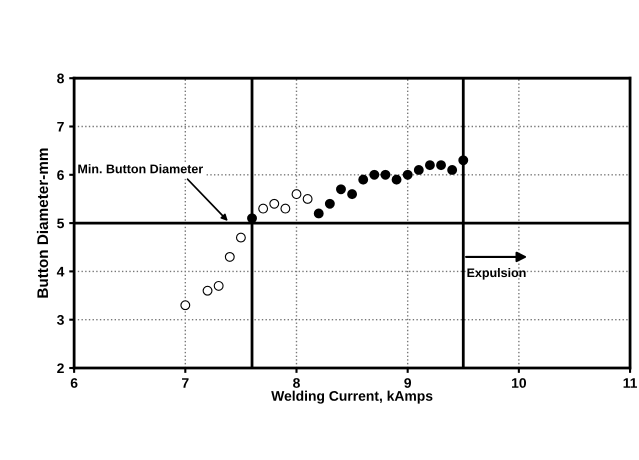 The height and width of the screenshot is (460, 639). Describe the element at coordinates (60, 79) in the screenshot. I see `y-tick-label: 8` at that location.